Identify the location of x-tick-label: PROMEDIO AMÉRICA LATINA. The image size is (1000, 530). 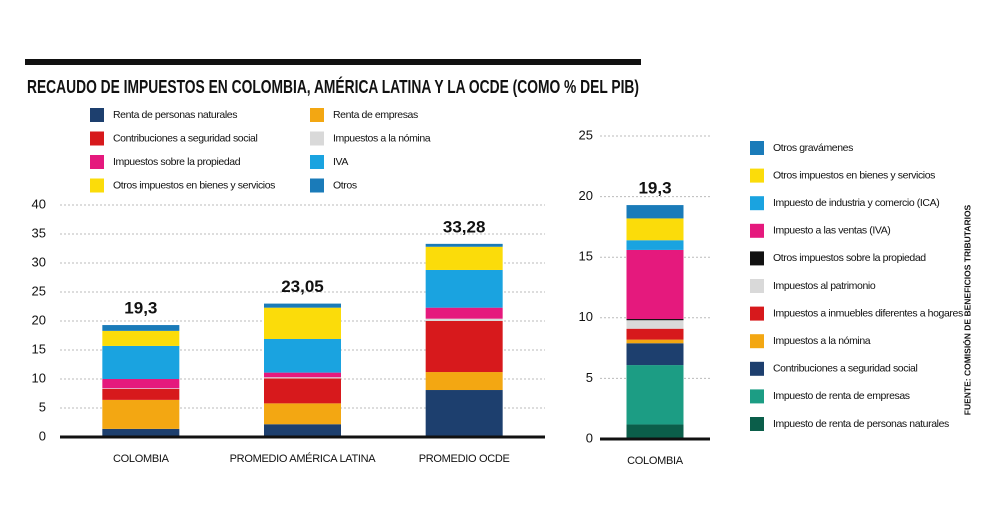
(303, 458).